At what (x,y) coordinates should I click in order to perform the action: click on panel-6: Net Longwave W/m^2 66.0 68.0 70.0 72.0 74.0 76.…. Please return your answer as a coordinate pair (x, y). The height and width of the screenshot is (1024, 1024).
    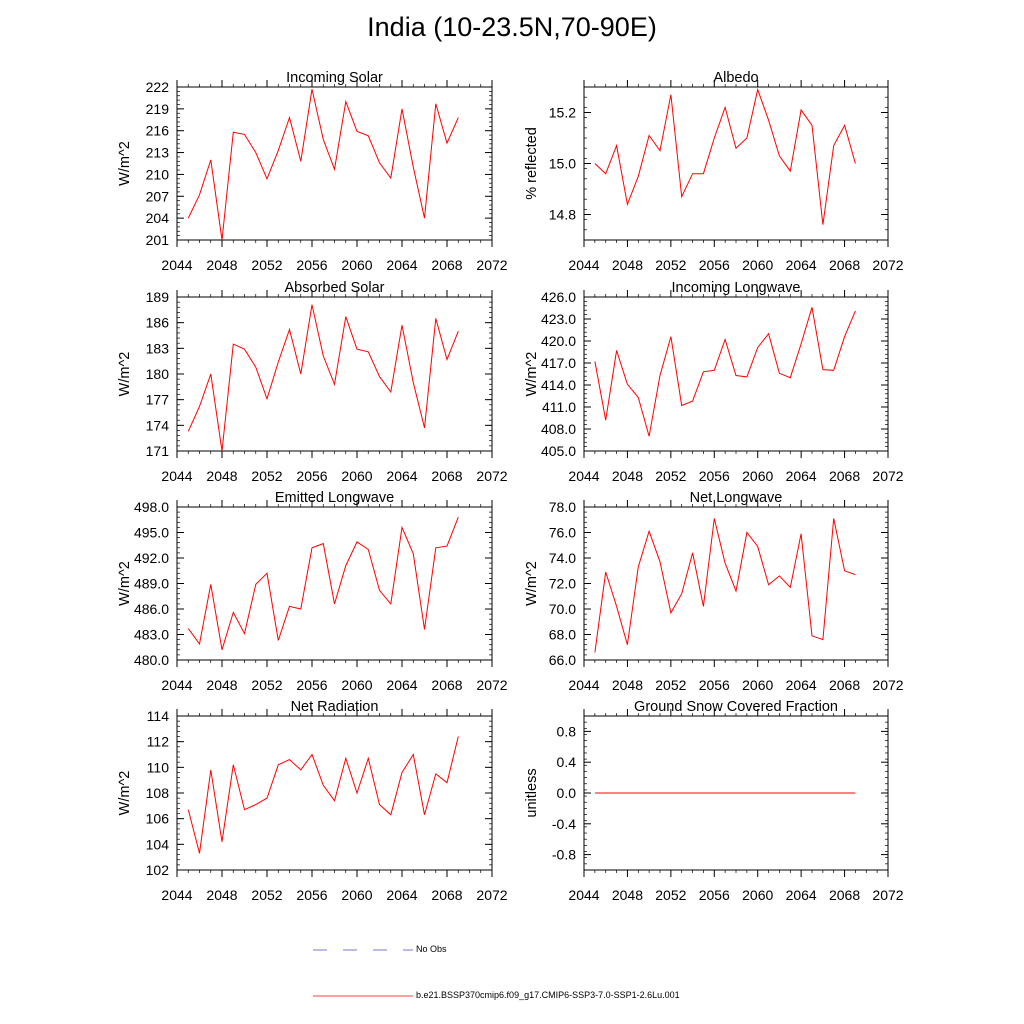
    Looking at the image, I should click on (714, 591).